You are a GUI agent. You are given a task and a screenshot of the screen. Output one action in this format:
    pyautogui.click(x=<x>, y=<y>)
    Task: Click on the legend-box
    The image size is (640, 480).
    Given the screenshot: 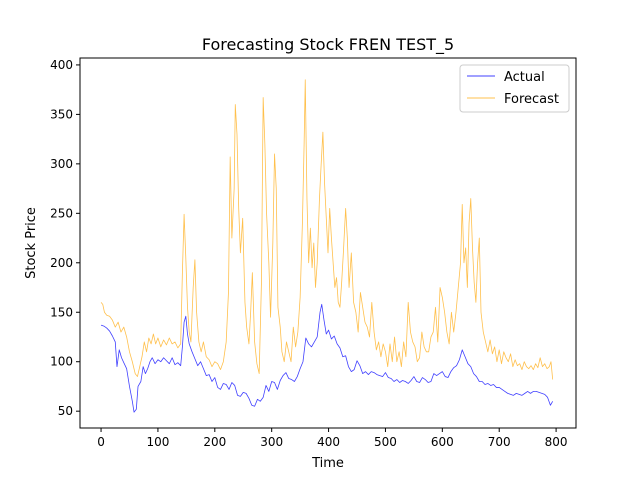 What is the action you would take?
    pyautogui.click(x=514, y=88)
    